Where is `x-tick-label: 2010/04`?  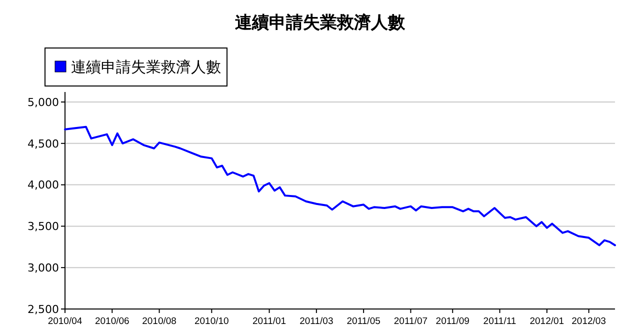 x-tick-label: 2010/04 is located at coordinates (65, 321).